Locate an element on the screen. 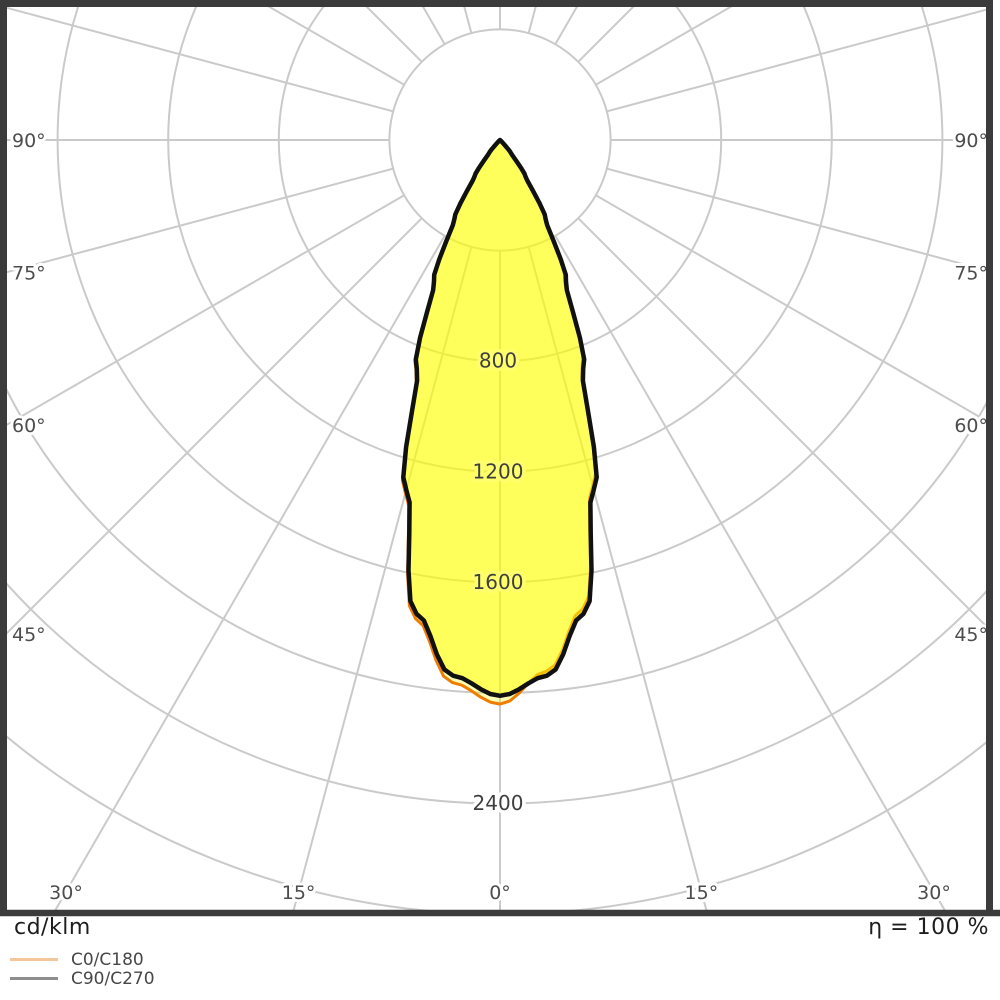  angle-label-left: 75° is located at coordinates (29, 273).